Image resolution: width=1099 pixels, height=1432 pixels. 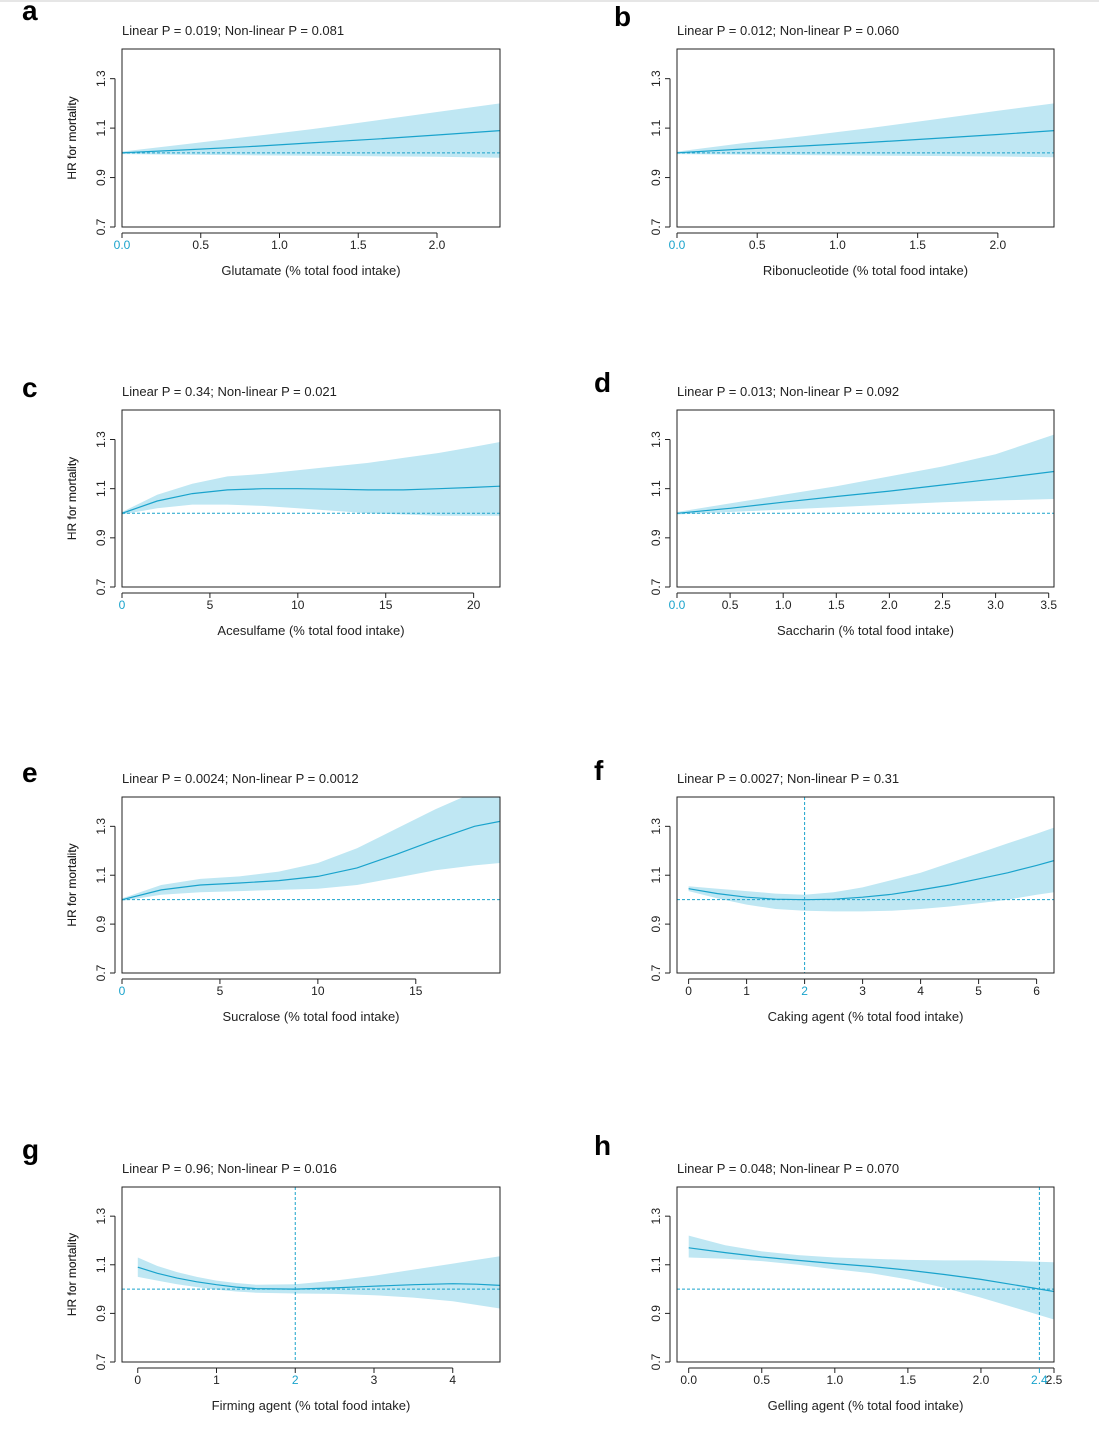 I want to click on x-axis-label: Glutamate (% total food intake), so click(x=310, y=270).